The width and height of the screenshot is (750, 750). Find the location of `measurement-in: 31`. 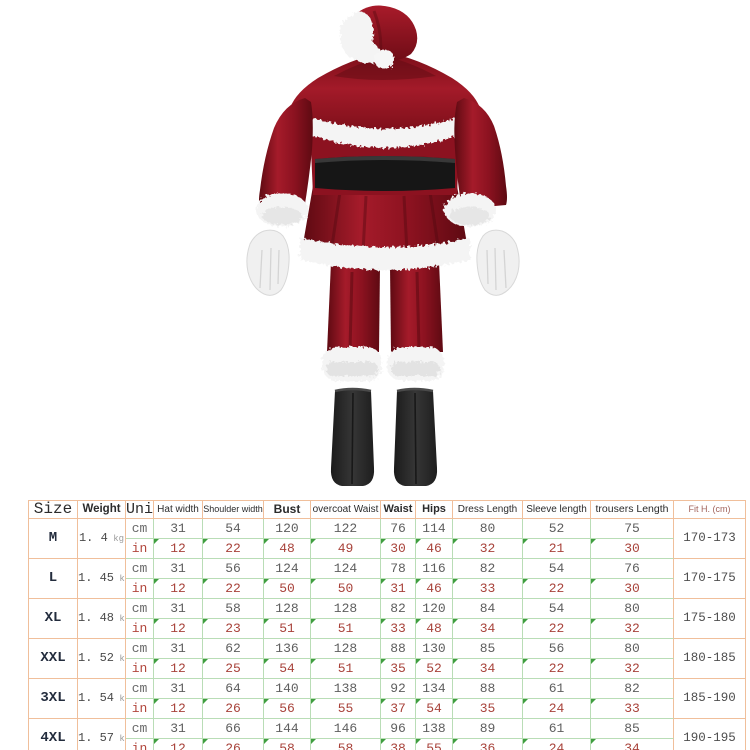

measurement-in: 31 is located at coordinates (398, 589).